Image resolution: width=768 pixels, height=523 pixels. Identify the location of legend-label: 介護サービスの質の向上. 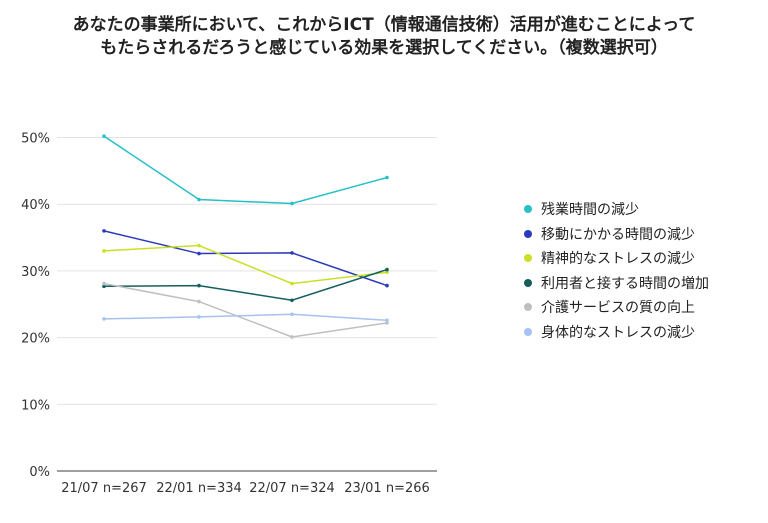
(618, 308).